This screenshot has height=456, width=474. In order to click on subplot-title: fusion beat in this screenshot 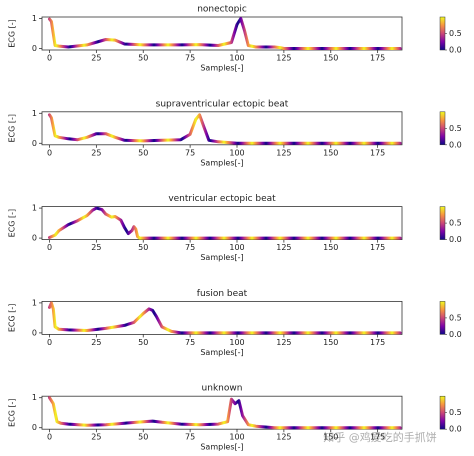, I will do `click(222, 294)`.